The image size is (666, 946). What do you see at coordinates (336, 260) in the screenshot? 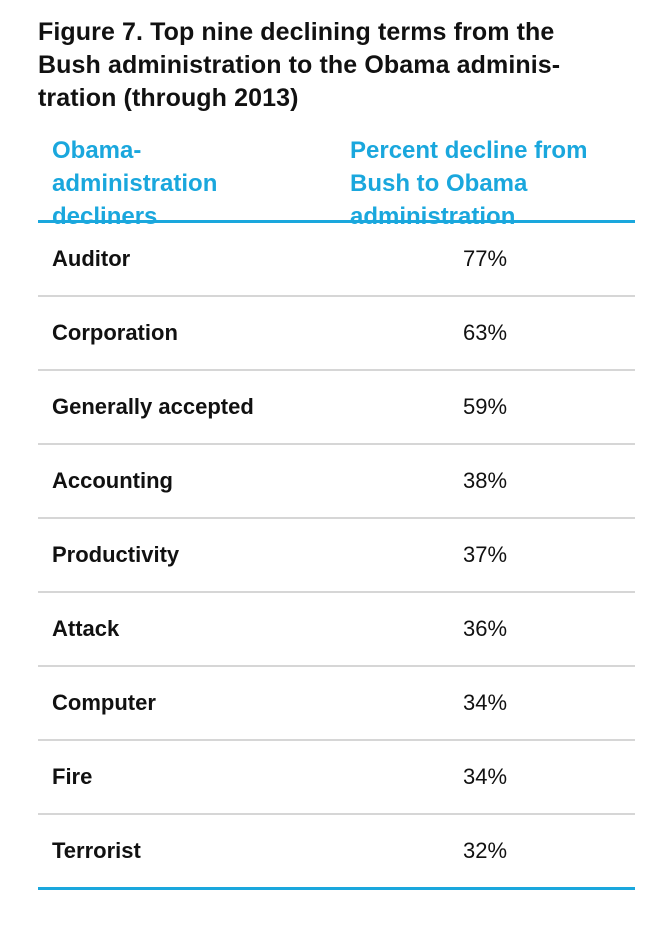
I see `table-row: Auditor 77%` at bounding box center [336, 260].